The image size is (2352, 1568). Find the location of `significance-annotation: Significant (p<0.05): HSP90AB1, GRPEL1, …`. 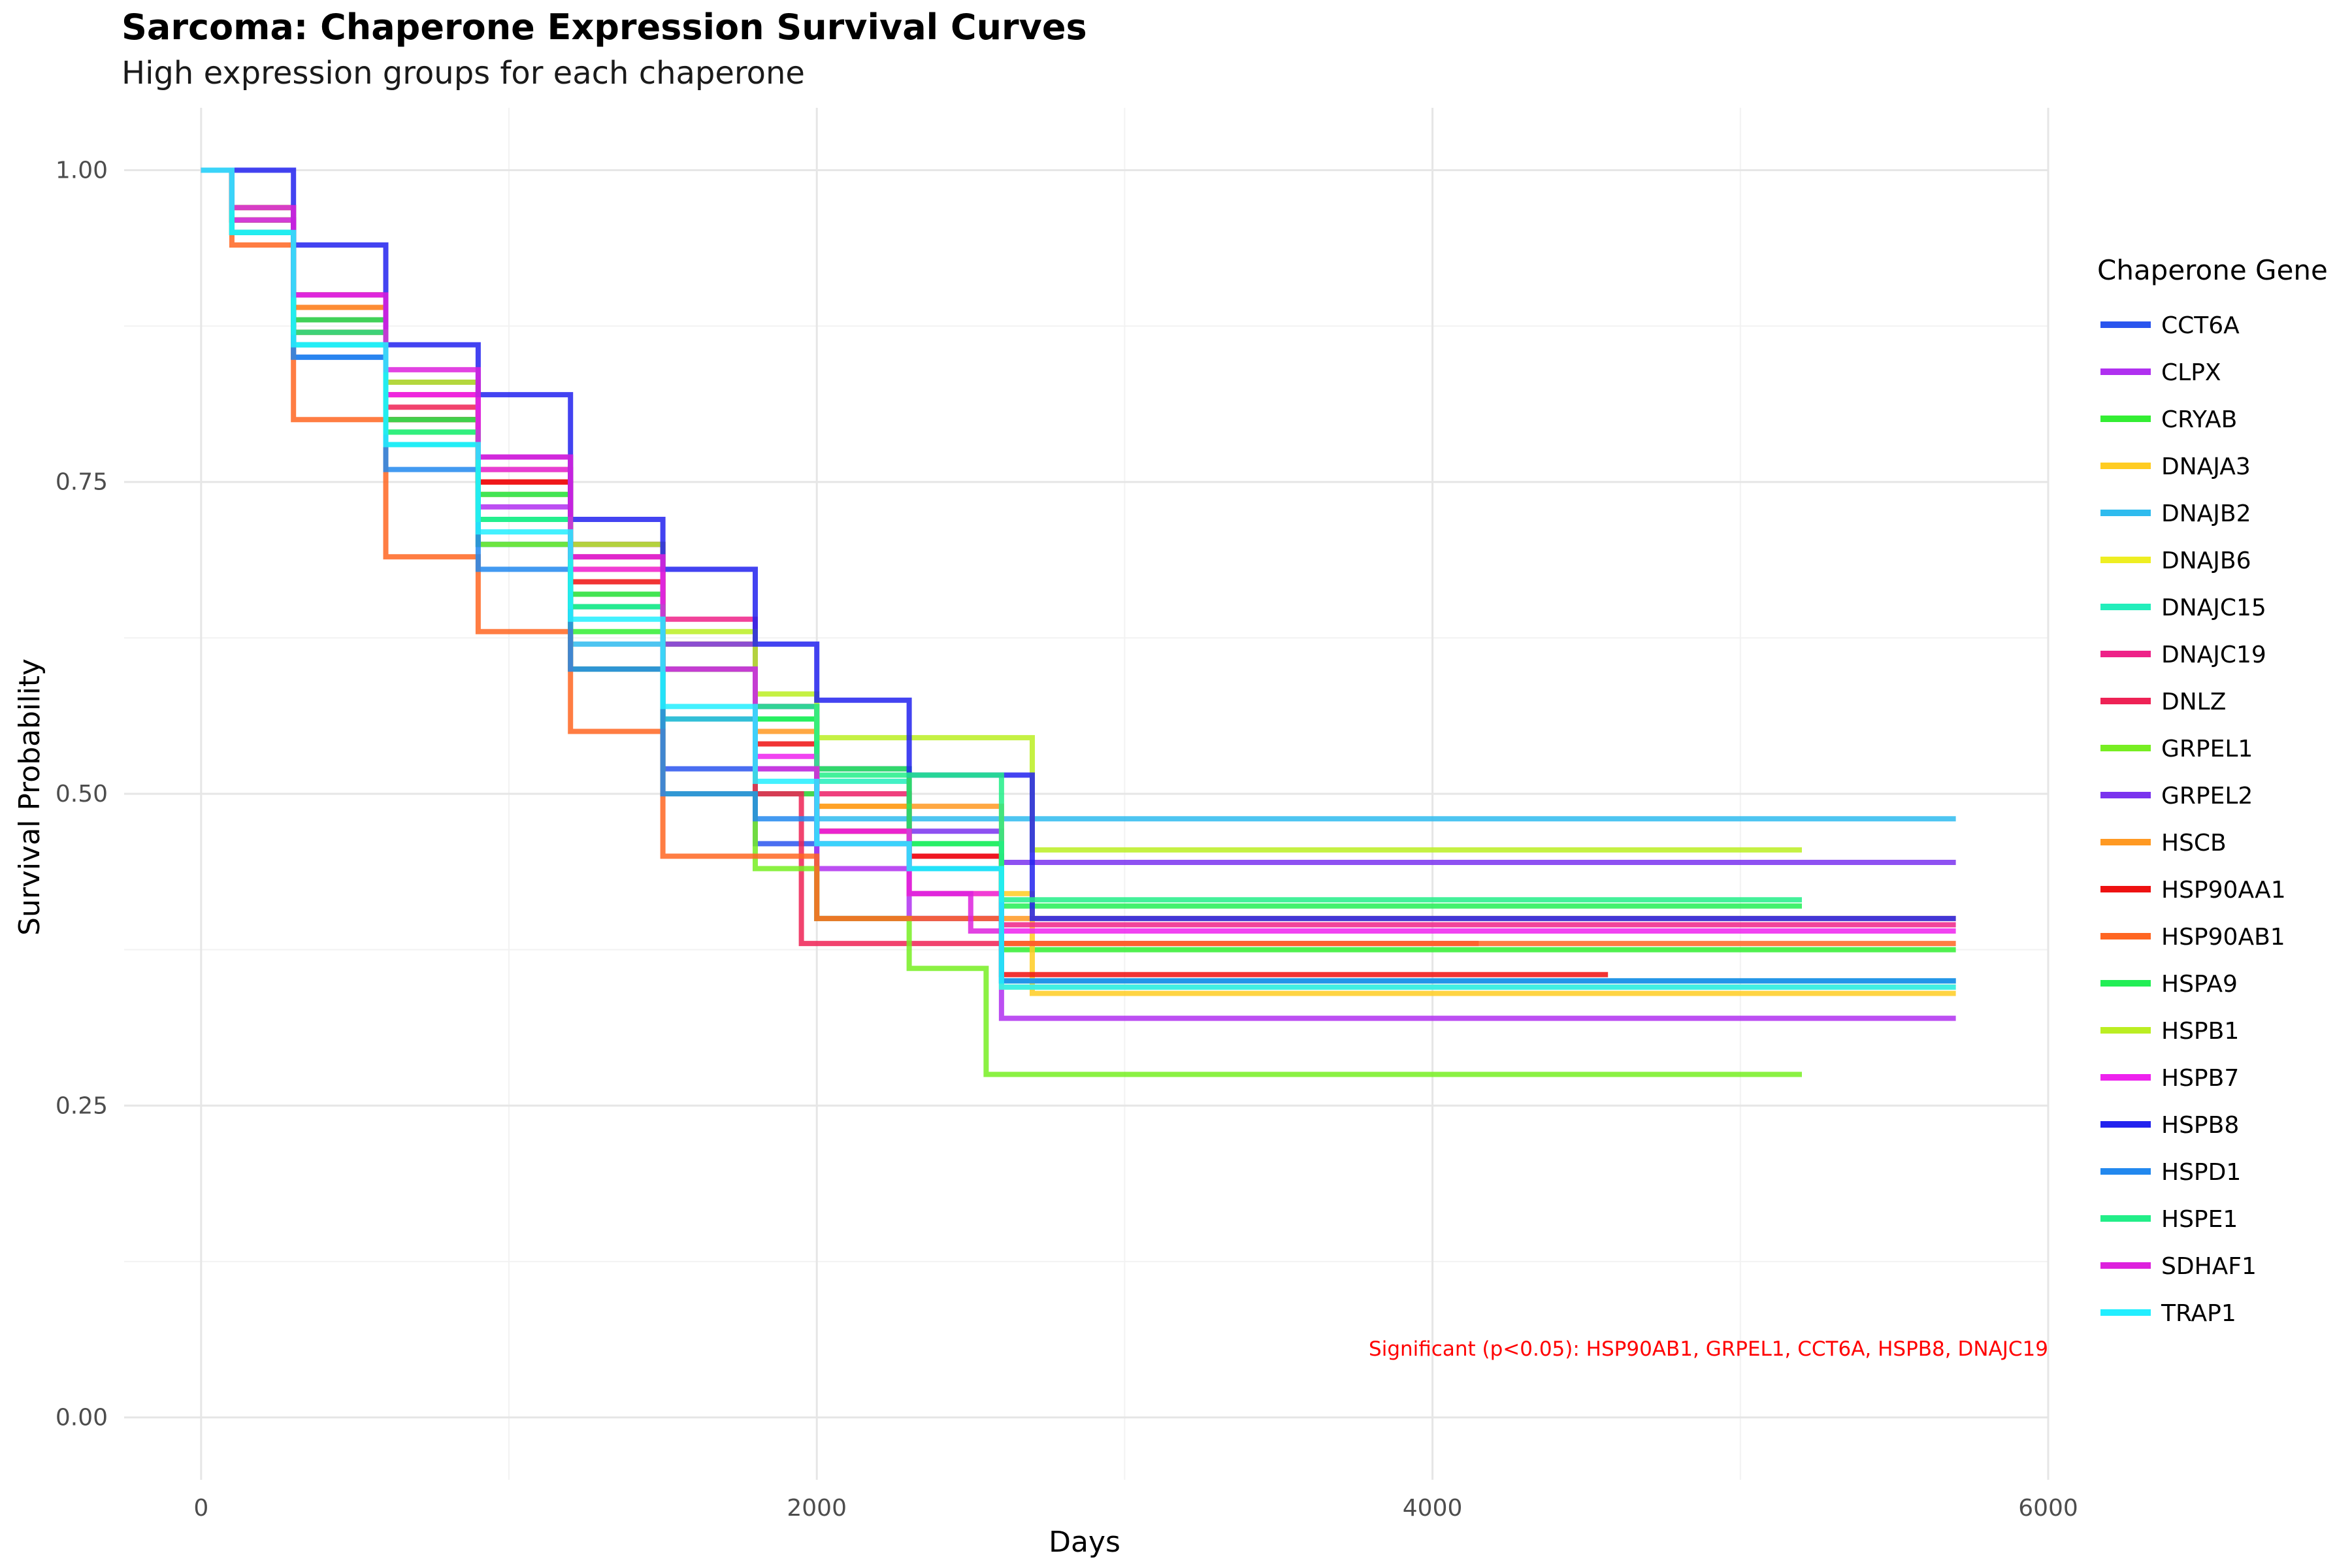

significance-annotation: Significant (p<0.05): HSP90AB1, GRPEL1, … is located at coordinates (1708, 1349).